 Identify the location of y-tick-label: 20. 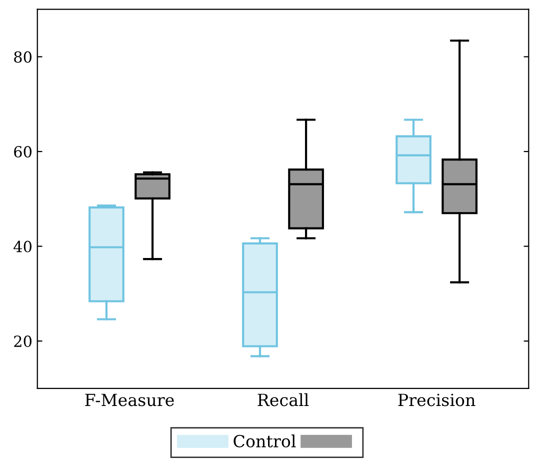
(23, 342).